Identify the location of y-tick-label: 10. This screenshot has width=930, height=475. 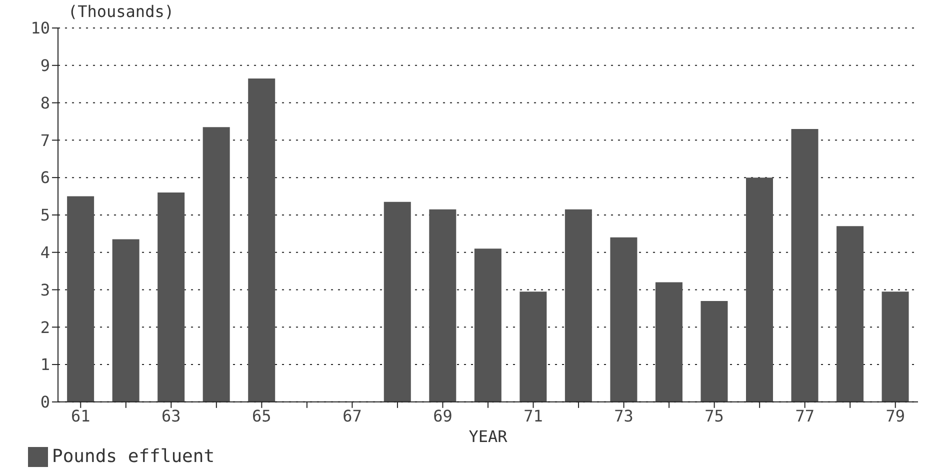
(40, 28).